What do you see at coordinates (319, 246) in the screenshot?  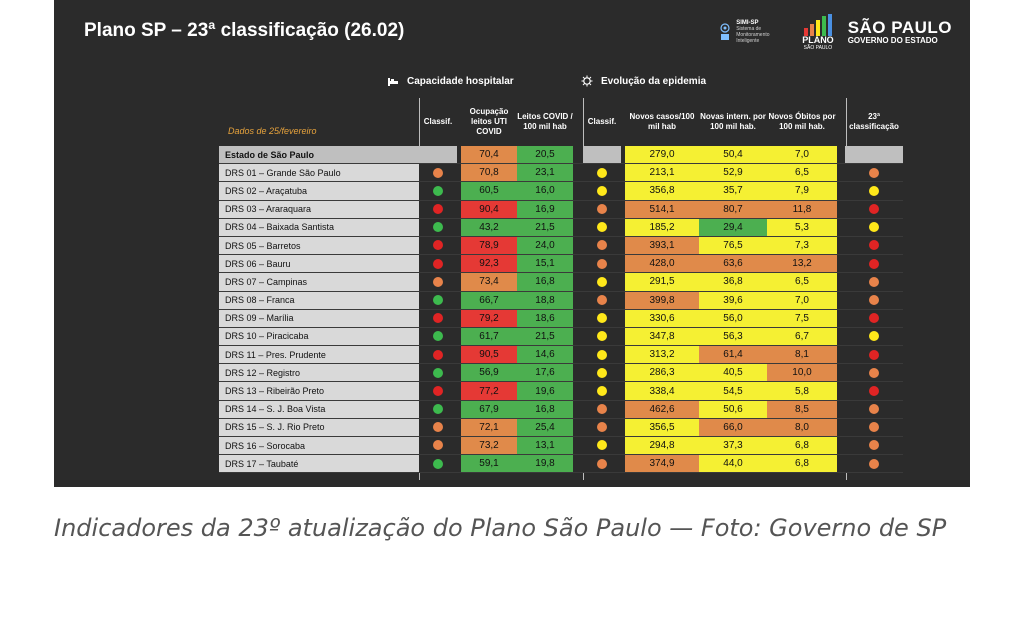 I see `region-name: DRS 05 – Barretos` at bounding box center [319, 246].